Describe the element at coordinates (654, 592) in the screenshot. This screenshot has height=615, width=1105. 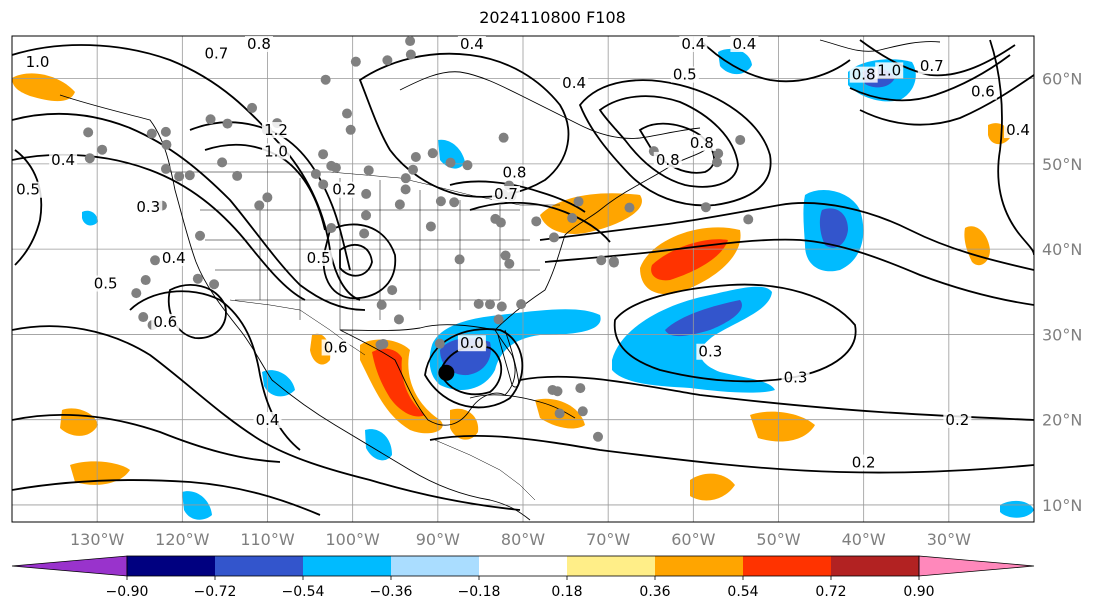
I see `colorbar-tick-label: 0.36` at that location.